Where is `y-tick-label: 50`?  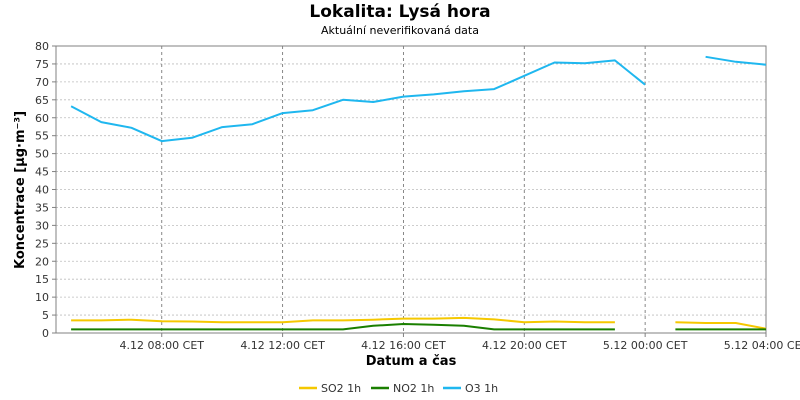 y-tick-label: 50 is located at coordinates (42, 154).